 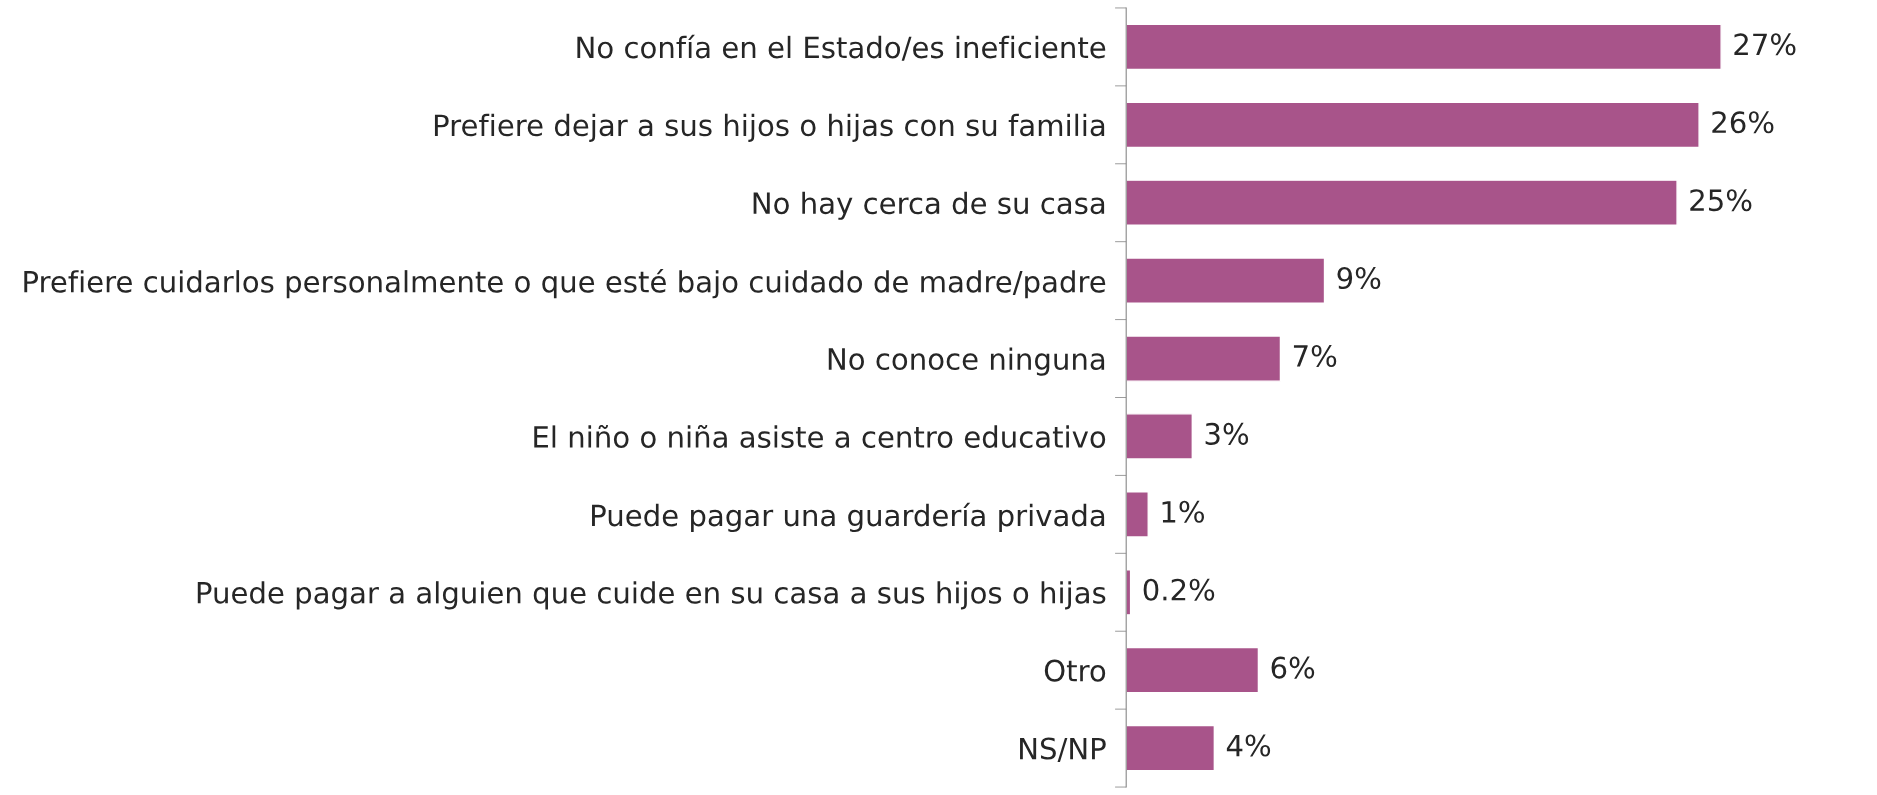 I want to click on data-label: 25%, so click(x=1721, y=200).